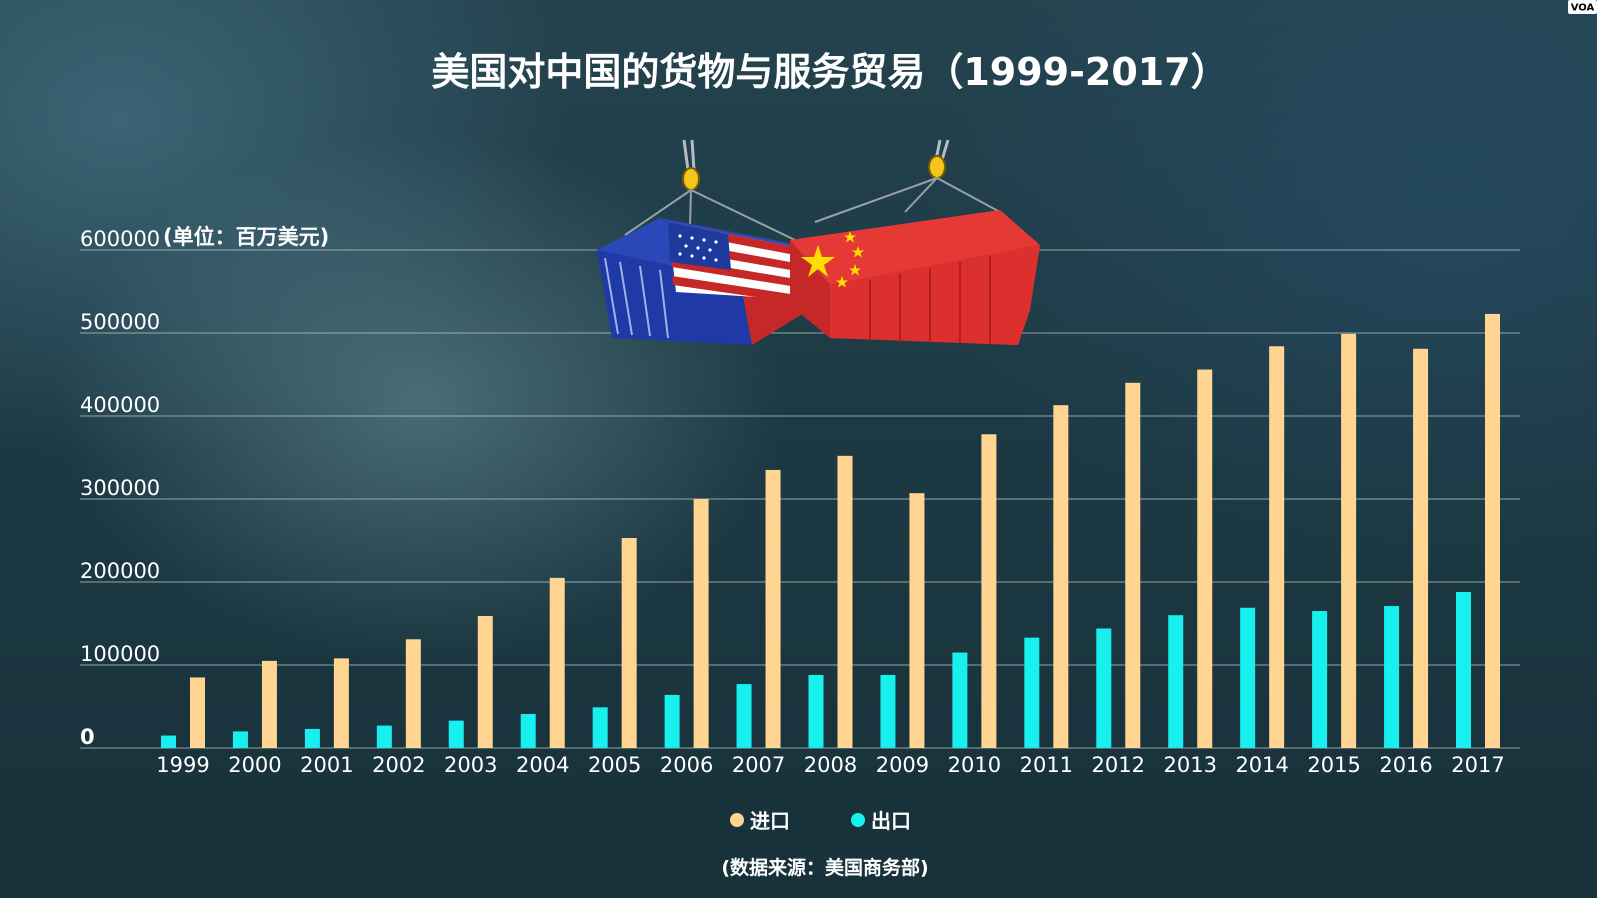 The width and height of the screenshot is (1597, 898). What do you see at coordinates (470, 765) in the screenshot?
I see `x-tick-label: 2003` at bounding box center [470, 765].